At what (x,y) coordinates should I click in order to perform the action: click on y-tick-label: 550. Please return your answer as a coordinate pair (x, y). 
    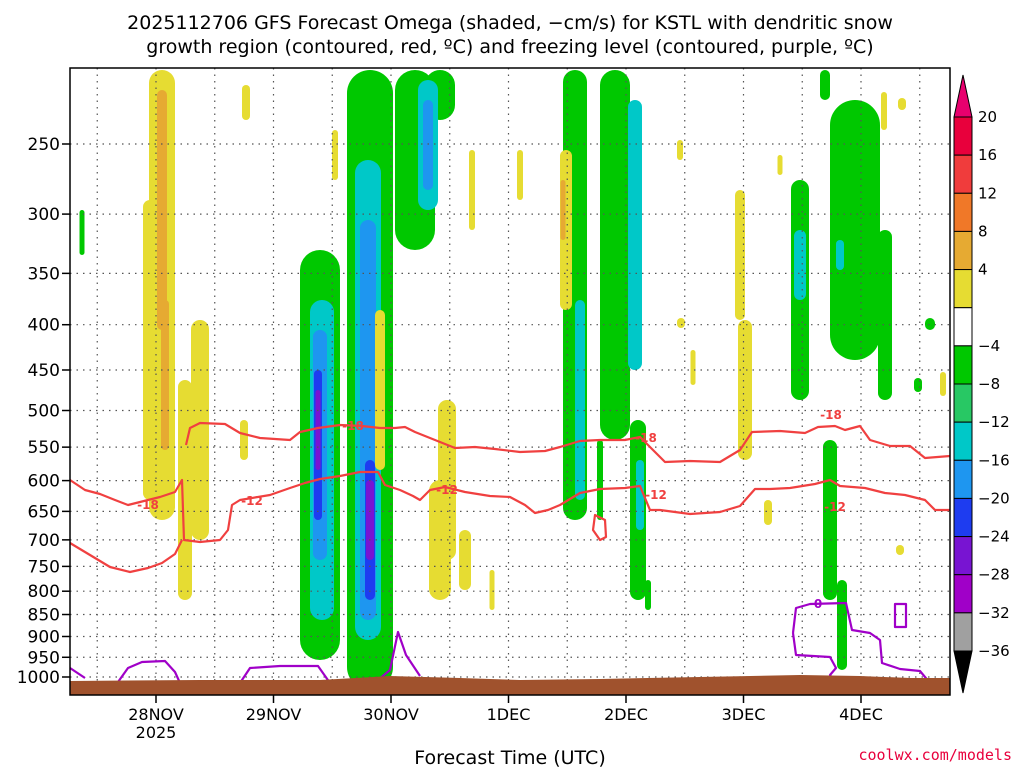
    Looking at the image, I should click on (44, 448).